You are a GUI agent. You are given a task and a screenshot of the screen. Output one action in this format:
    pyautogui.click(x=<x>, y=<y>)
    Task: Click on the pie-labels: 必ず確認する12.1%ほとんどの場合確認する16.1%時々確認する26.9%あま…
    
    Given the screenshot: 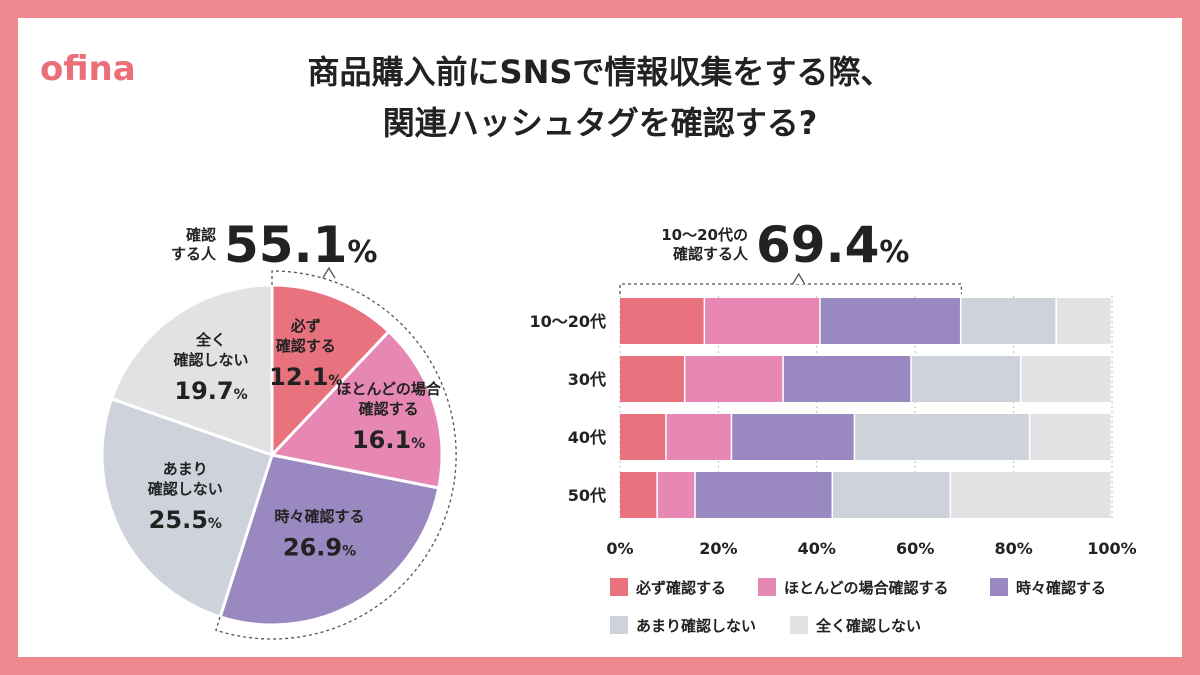 What is the action you would take?
    pyautogui.click(x=294, y=439)
    